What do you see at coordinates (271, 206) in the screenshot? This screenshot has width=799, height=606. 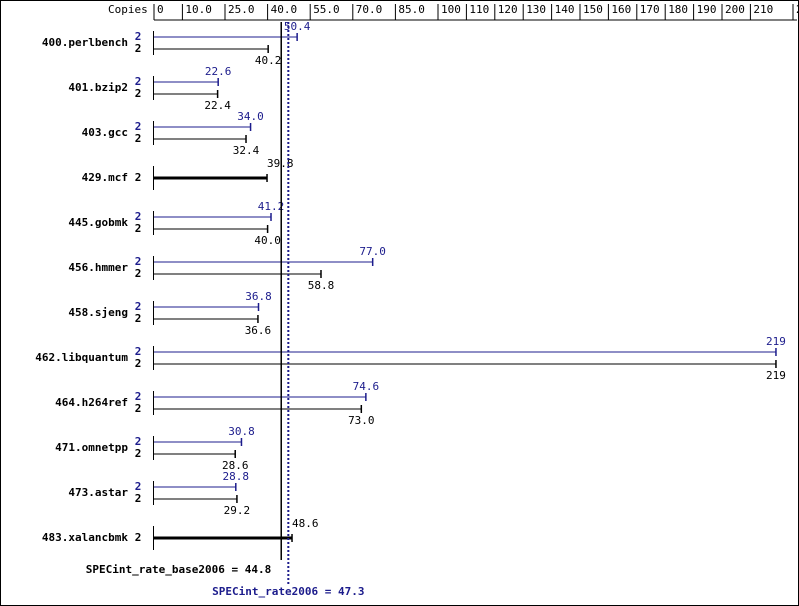 I see `value-label: 41.2` at bounding box center [271, 206].